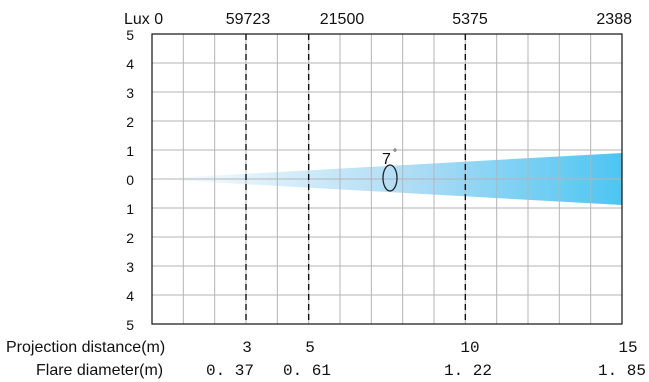 This screenshot has height=382, width=649. What do you see at coordinates (622, 371) in the screenshot?
I see `diameter-15: 1. 85` at bounding box center [622, 371].